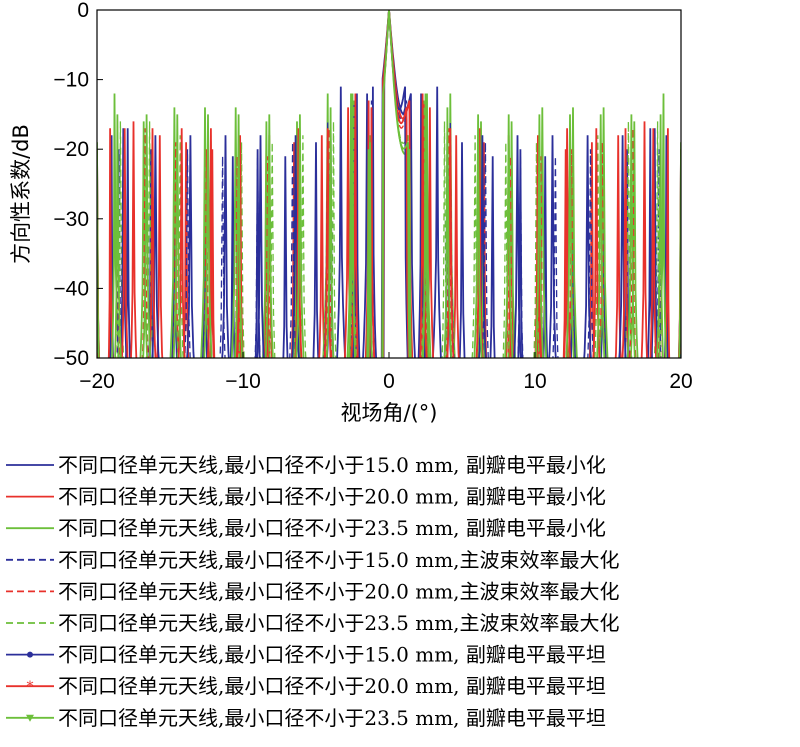  I want to click on legend-item: 不同口径单元天线,最小口径不小于23.5 mm,主波束效率最大化, so click(313, 623).